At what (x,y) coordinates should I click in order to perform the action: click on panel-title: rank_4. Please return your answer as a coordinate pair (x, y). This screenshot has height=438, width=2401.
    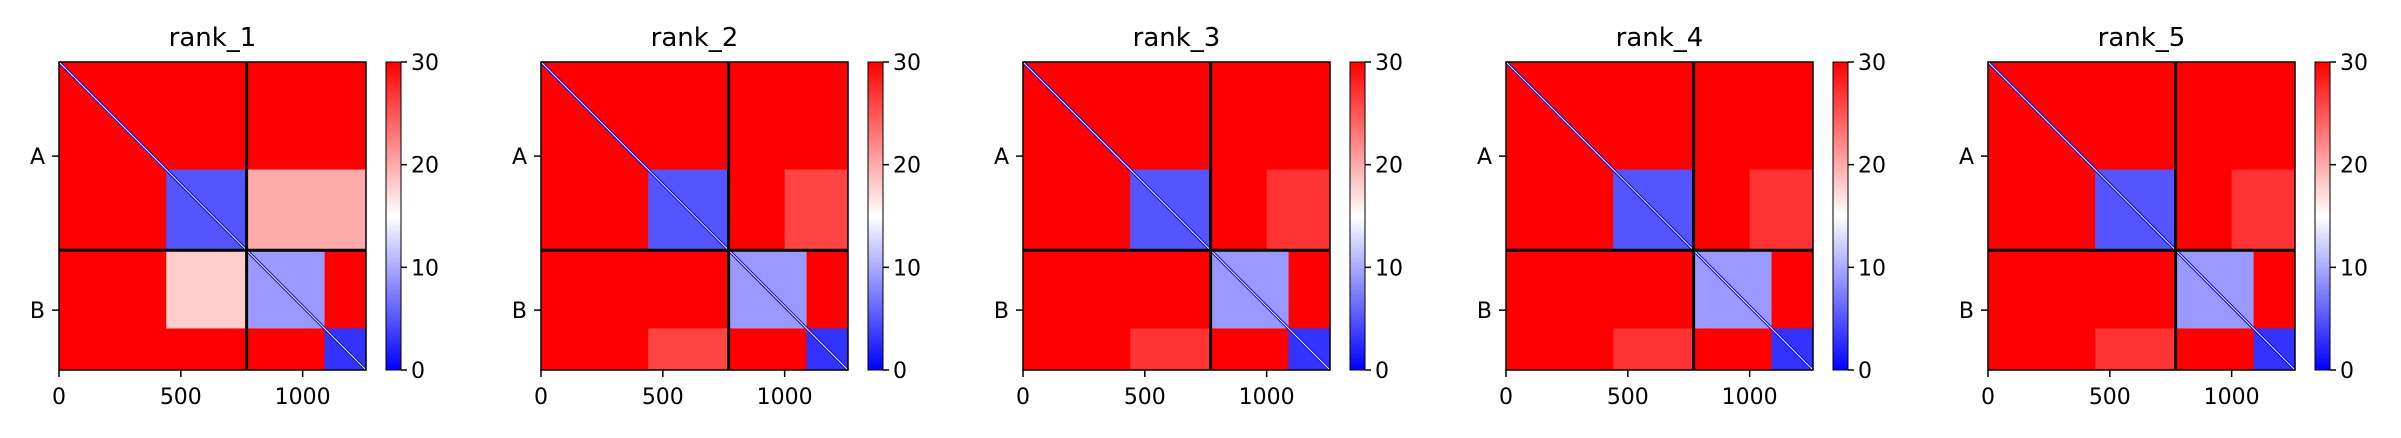
    Looking at the image, I should click on (1660, 38).